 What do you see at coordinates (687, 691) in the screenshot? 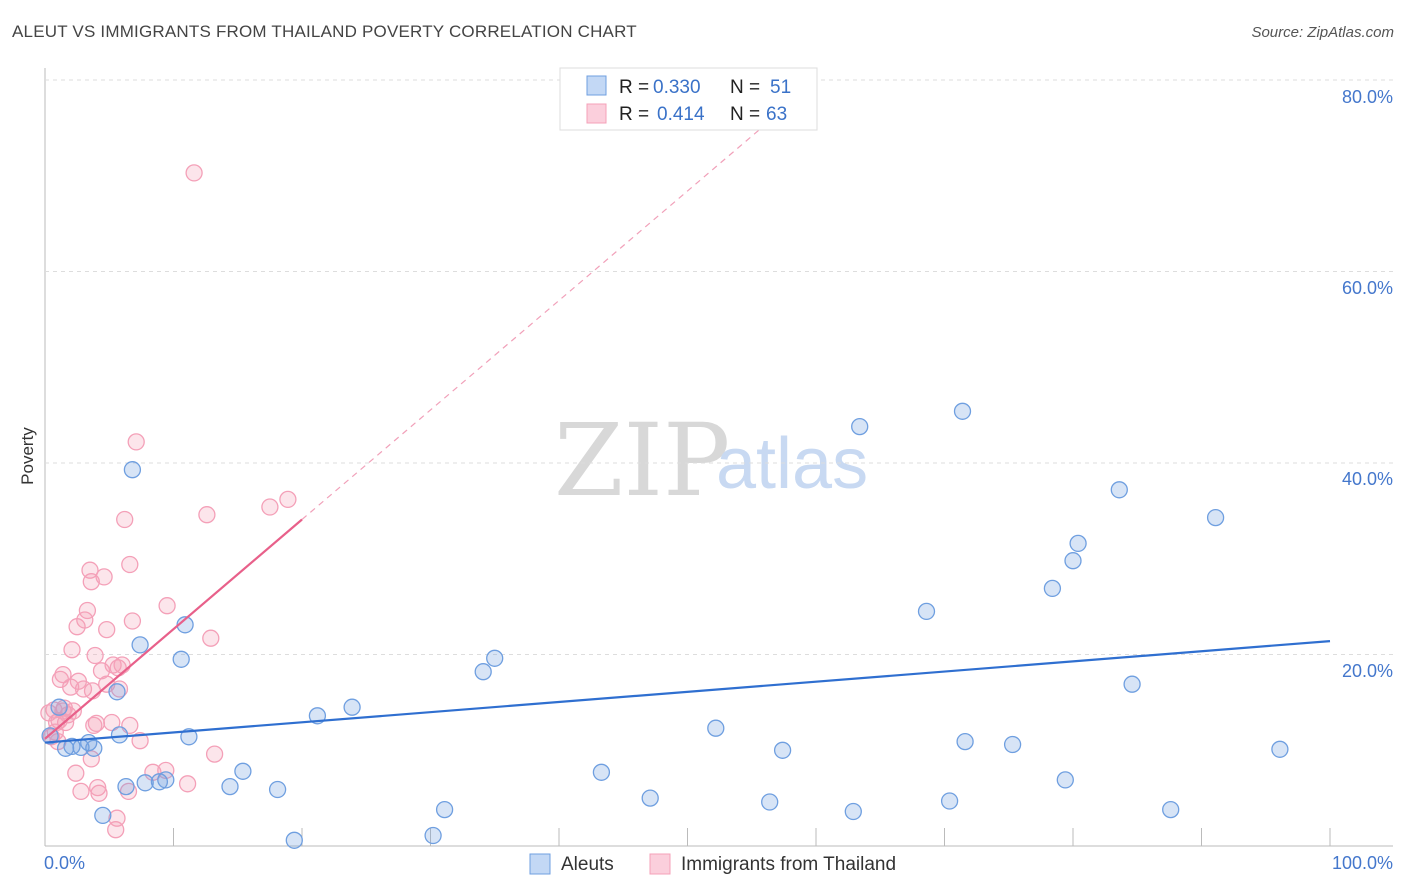
I see `trend-line-aleuts` at bounding box center [687, 691].